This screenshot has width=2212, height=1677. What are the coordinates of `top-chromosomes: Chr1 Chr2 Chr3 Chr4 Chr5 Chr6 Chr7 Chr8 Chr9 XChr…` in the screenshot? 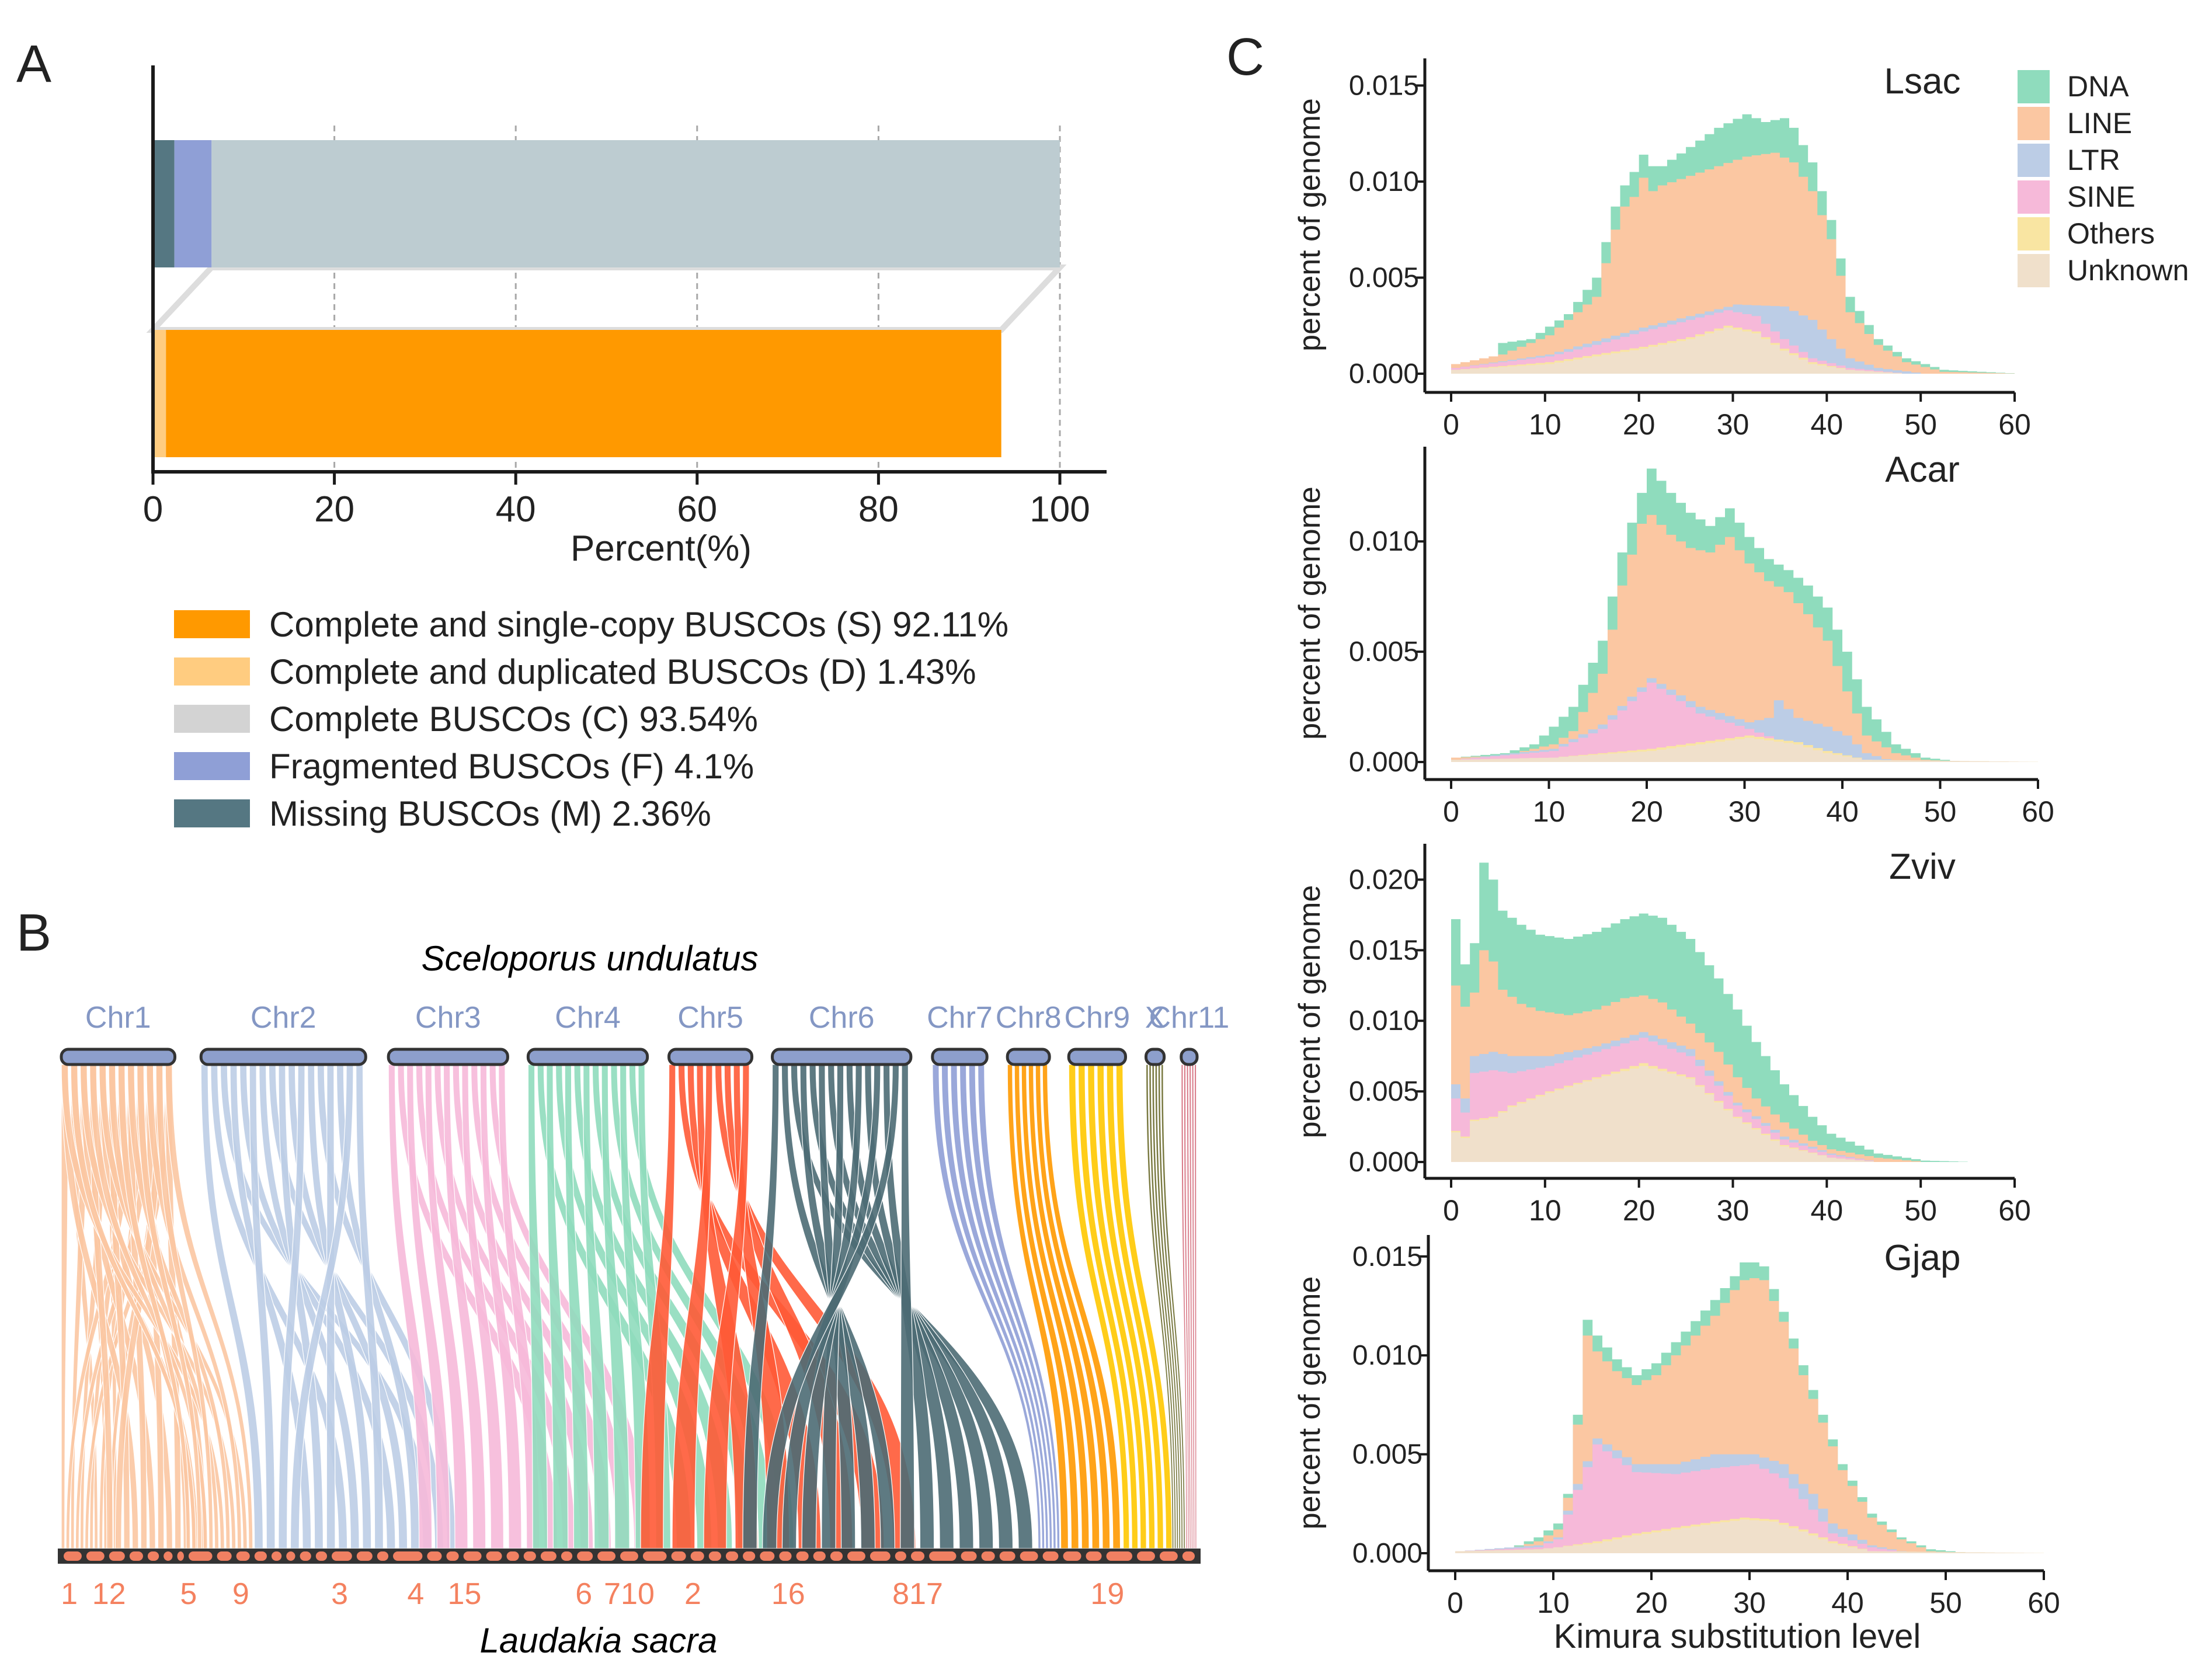 It's located at (645, 1033).